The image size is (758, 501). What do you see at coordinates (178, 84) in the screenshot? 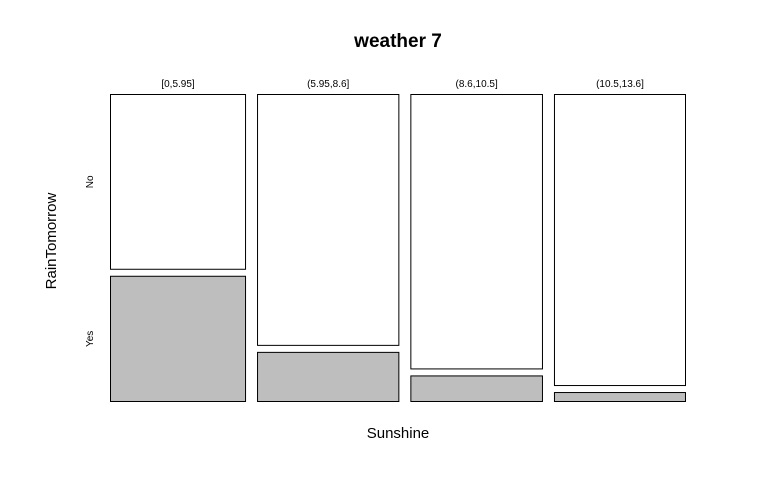
I see `x-category-label-1: [0,5.95]` at bounding box center [178, 84].